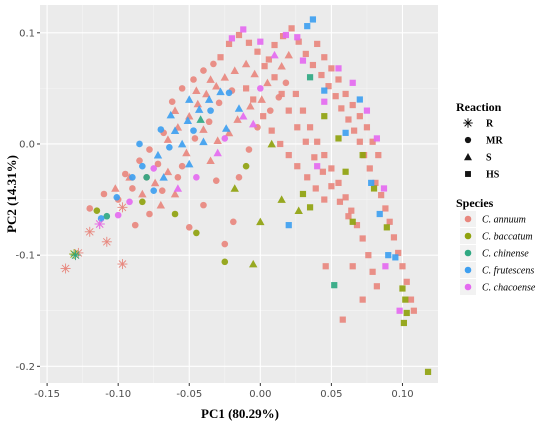 This screenshot has width=550, height=425. Describe the element at coordinates (118, 394) in the screenshot. I see `x-tick-label: -0.10` at that location.